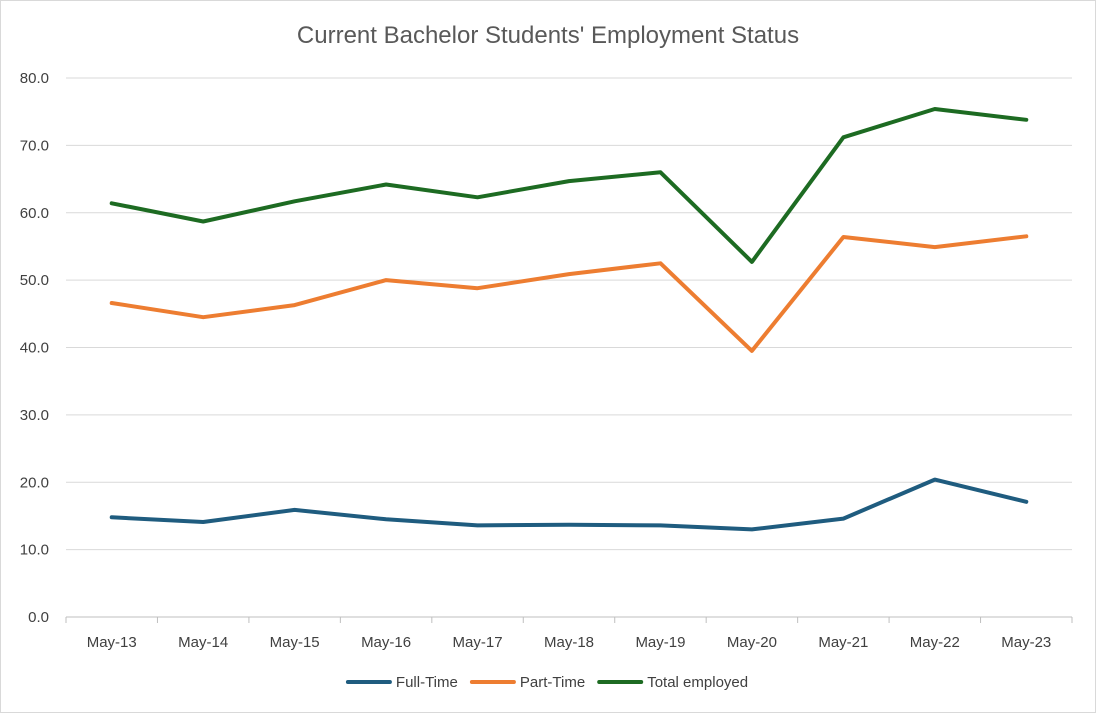  I want to click on series-line-part-time, so click(569, 293).